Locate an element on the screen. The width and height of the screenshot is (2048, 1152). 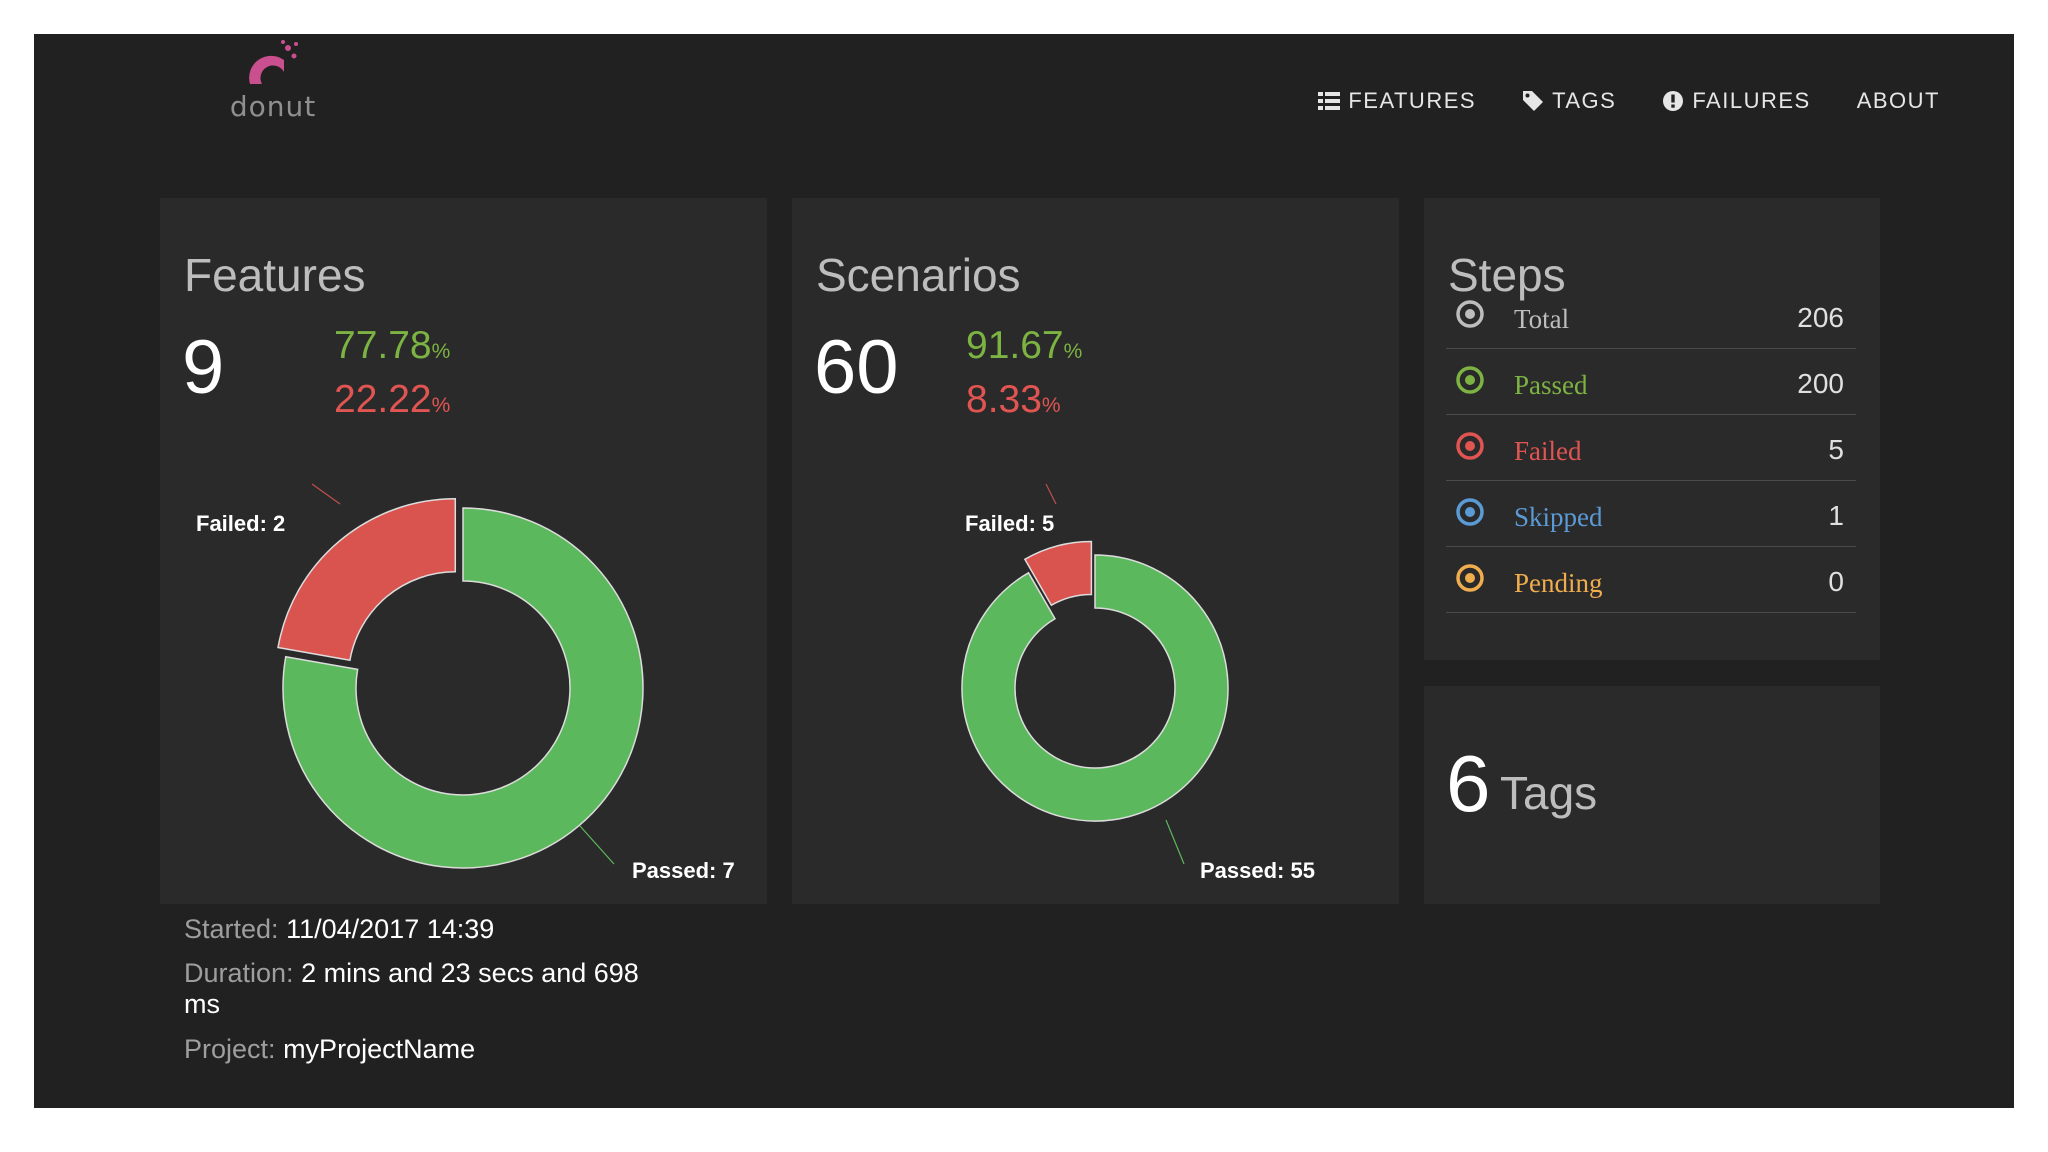
step-skipped-value: 1 is located at coordinates (1836, 515).